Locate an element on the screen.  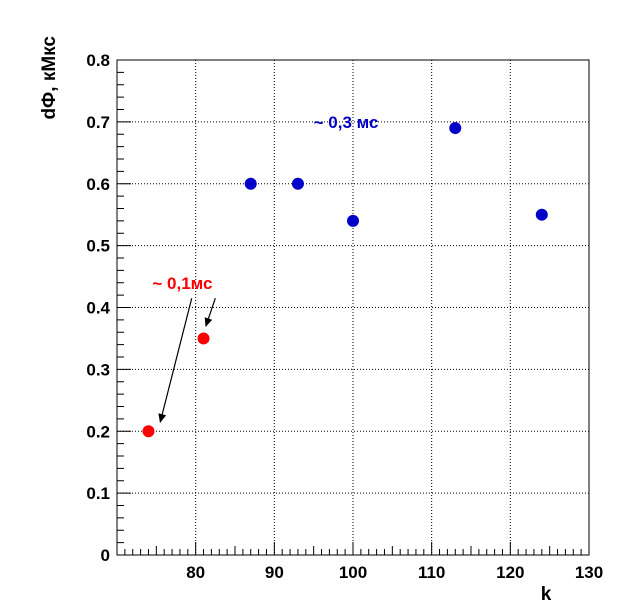
y-tick-label: 0.8 is located at coordinates (98, 60).